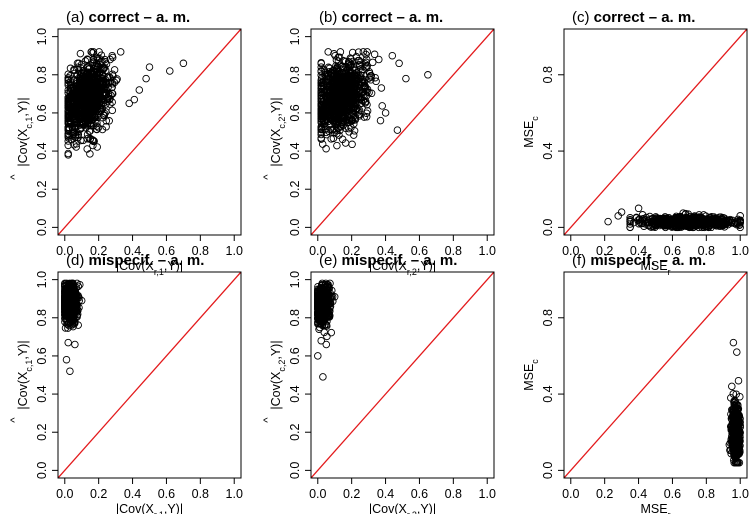  I want to click on hat-accent: ^, so click(268, 420).